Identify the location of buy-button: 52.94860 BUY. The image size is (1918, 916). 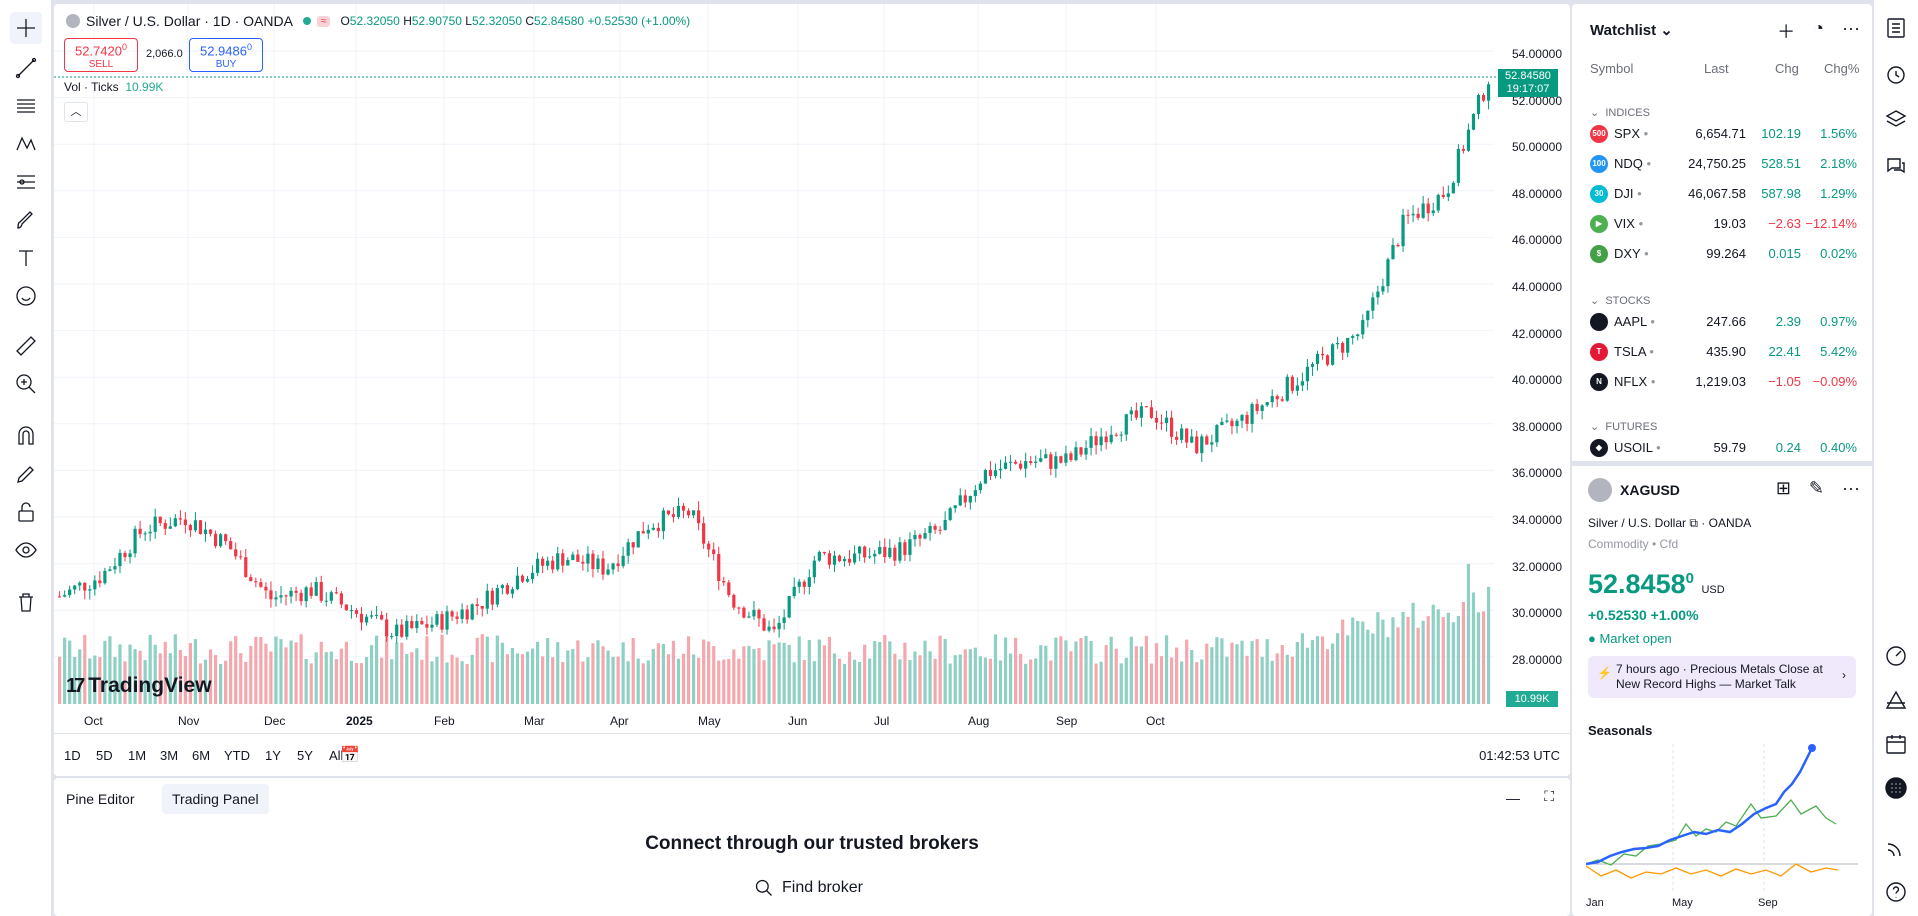
(226, 55).